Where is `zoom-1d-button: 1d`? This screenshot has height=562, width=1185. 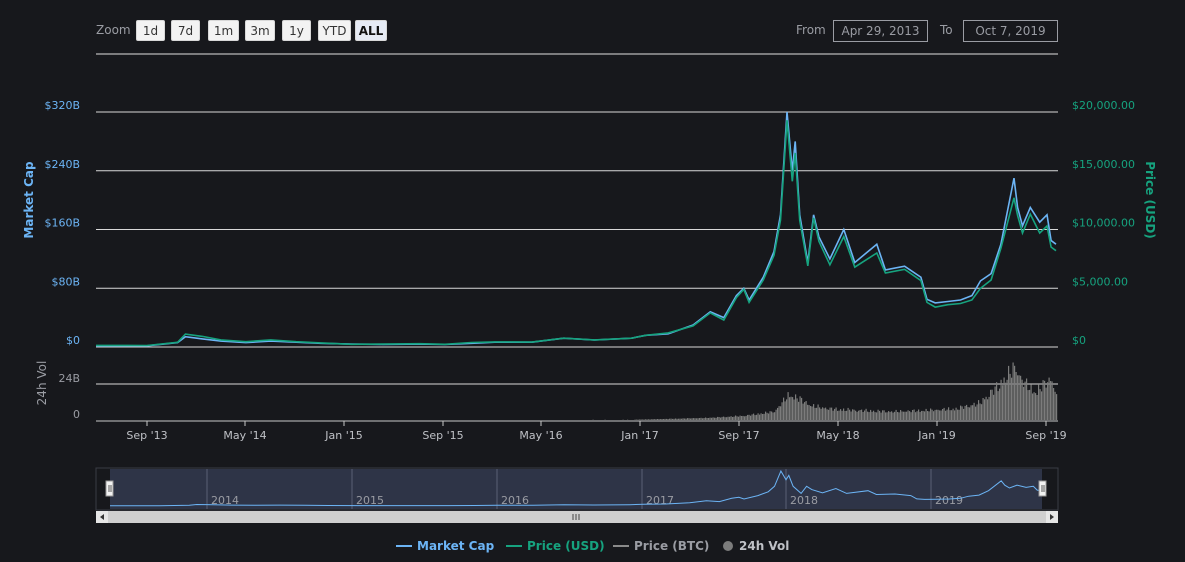 zoom-1d-button: 1d is located at coordinates (150, 30).